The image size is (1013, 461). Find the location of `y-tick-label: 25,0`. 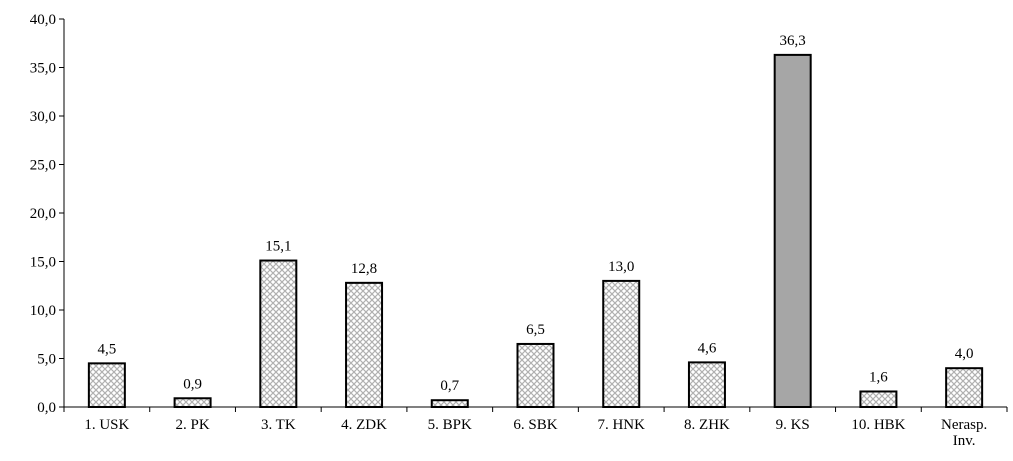

y-tick-label: 25,0 is located at coordinates (43, 166).